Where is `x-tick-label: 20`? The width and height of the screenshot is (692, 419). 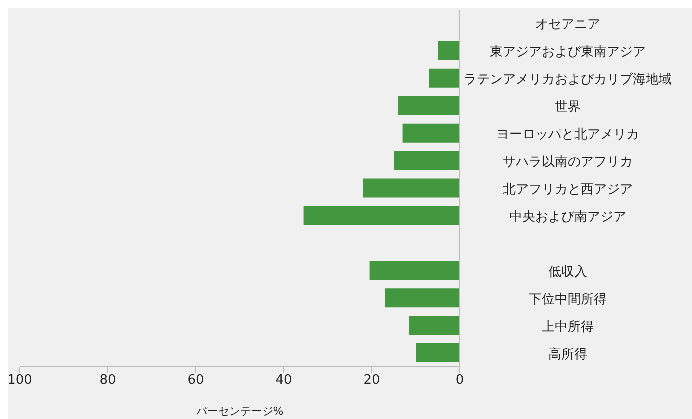
x-tick-label: 20 is located at coordinates (372, 380).